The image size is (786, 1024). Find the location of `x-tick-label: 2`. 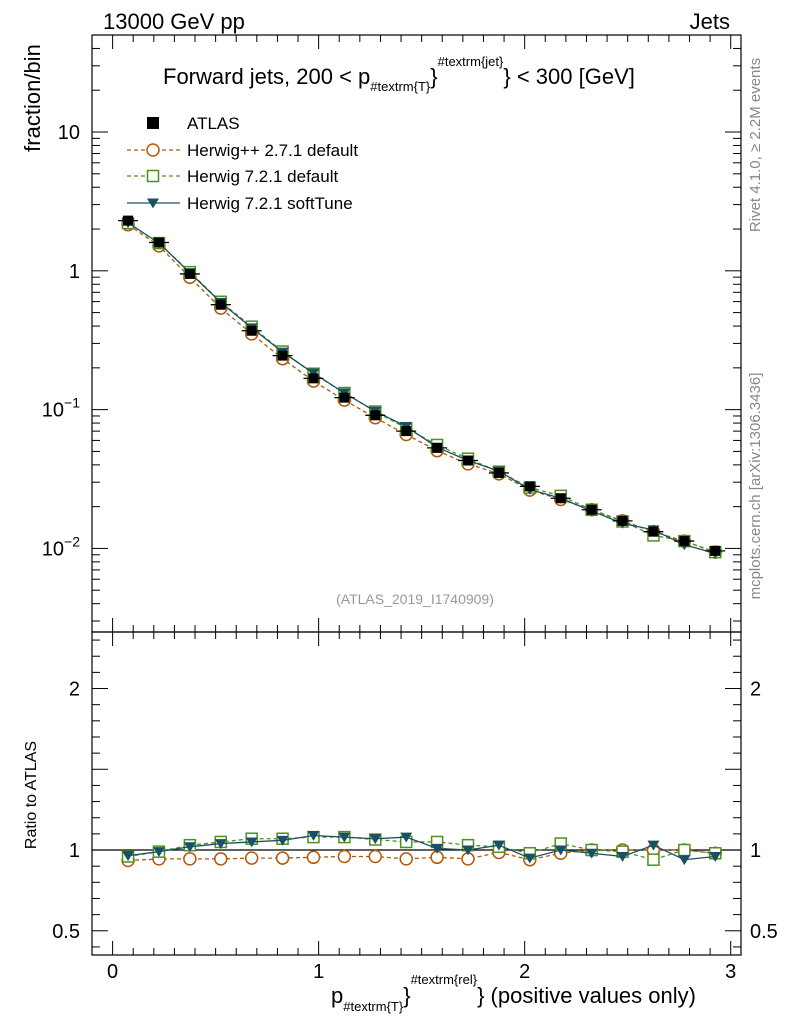

x-tick-label: 2 is located at coordinates (524, 972).